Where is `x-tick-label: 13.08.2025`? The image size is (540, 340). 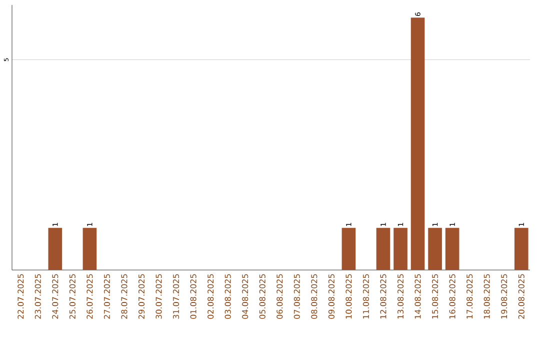
x-tick-label: 13.08.2025 is located at coordinates (400, 296).